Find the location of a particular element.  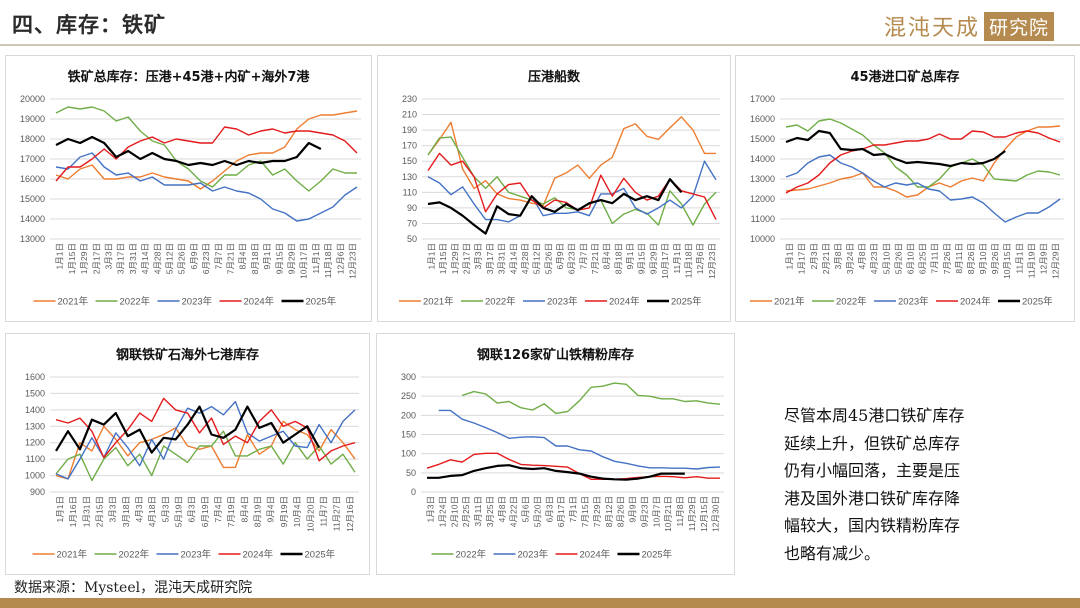

x-tick-label: 7月1日 is located at coordinates (573, 509).